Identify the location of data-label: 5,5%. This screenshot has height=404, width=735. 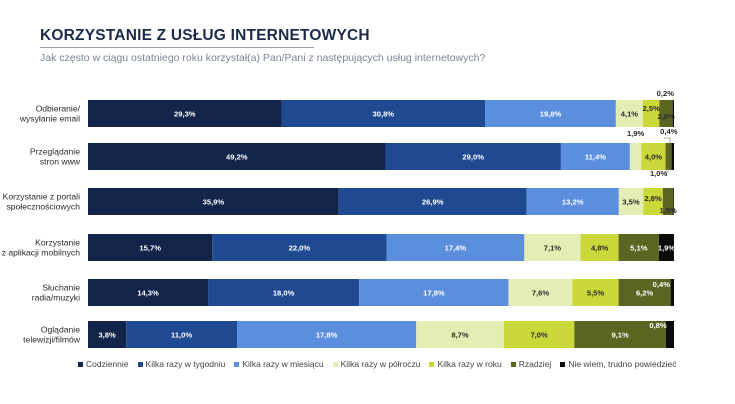
(596, 293).